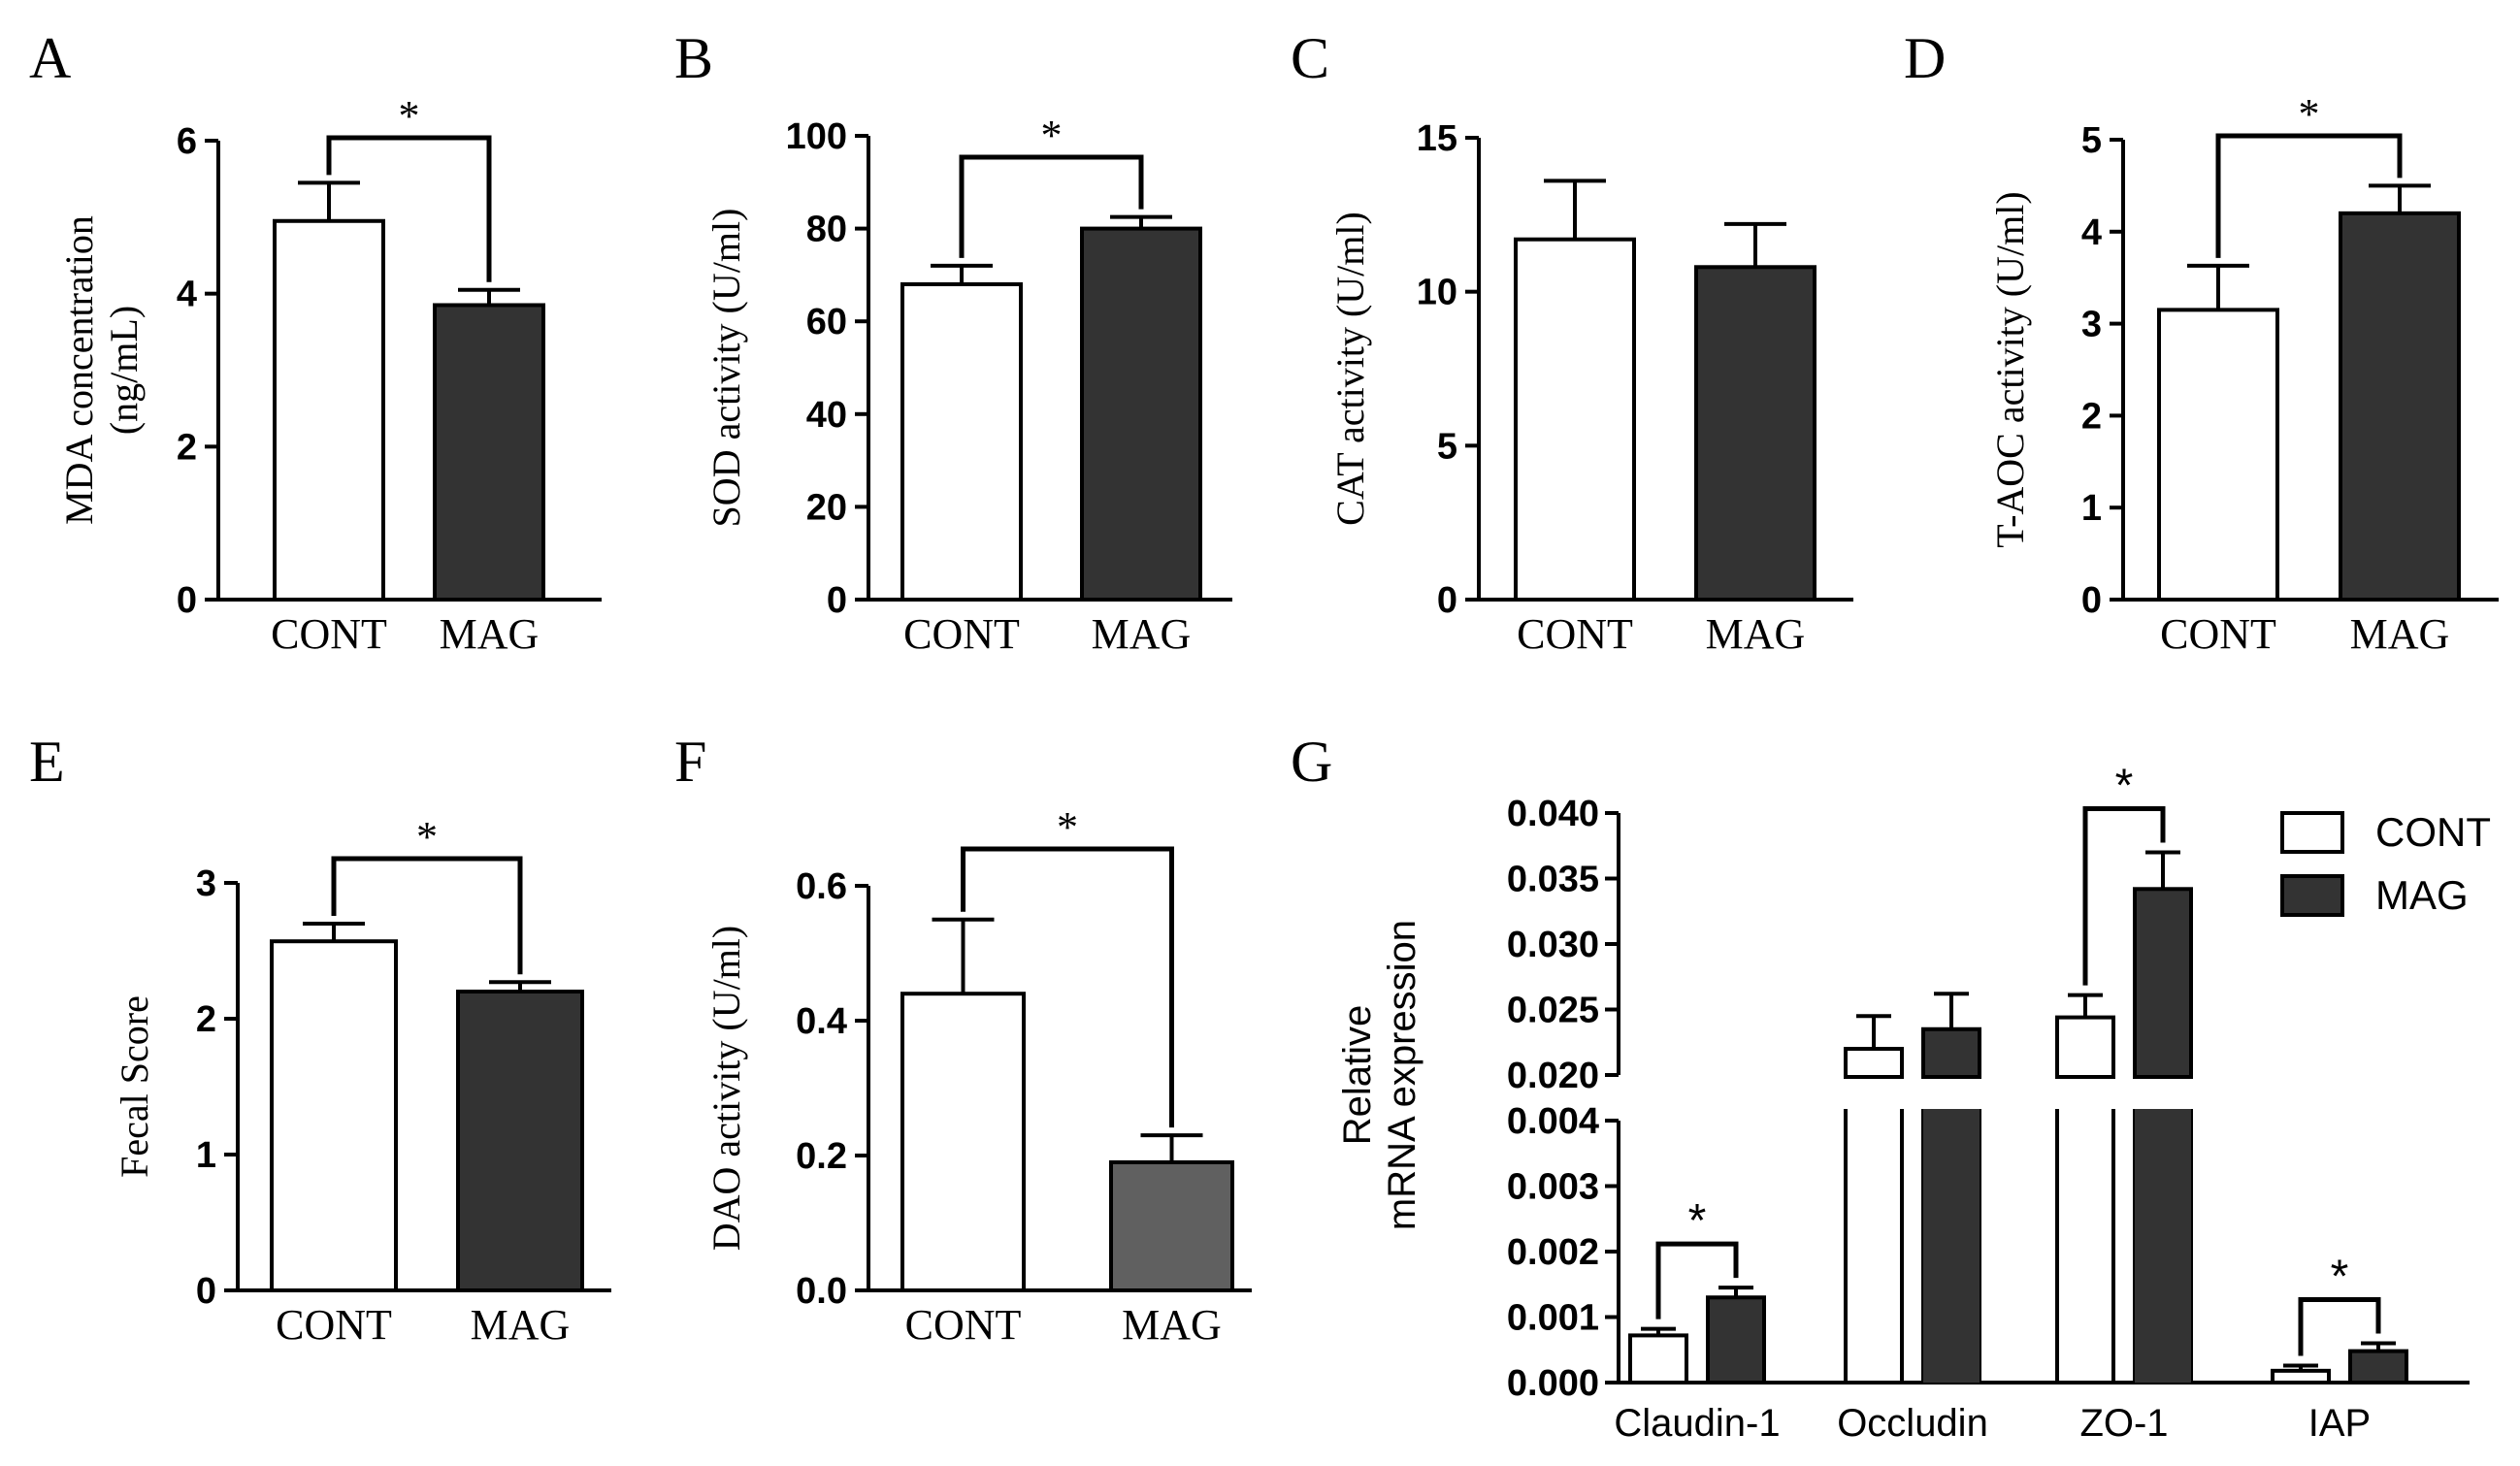 The image size is (2520, 1466). I want to click on y-tick-label: 100, so click(816, 136).